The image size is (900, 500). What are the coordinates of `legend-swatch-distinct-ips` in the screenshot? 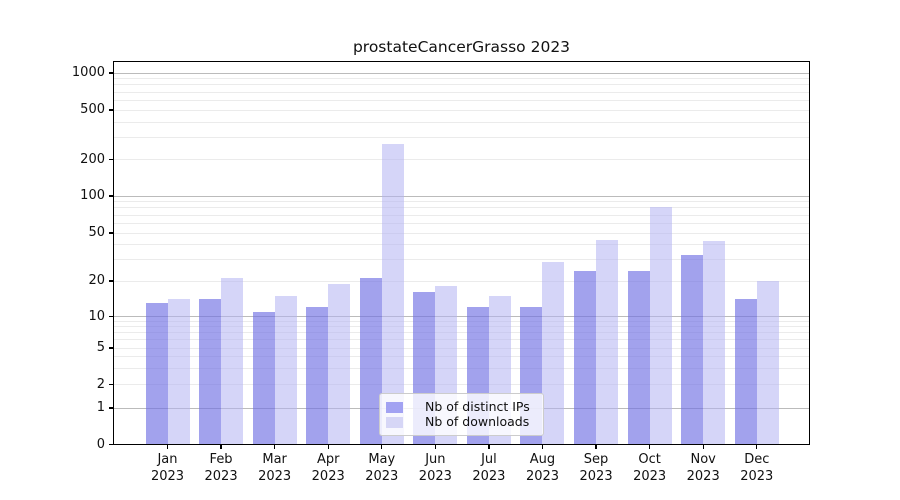 It's located at (394, 407).